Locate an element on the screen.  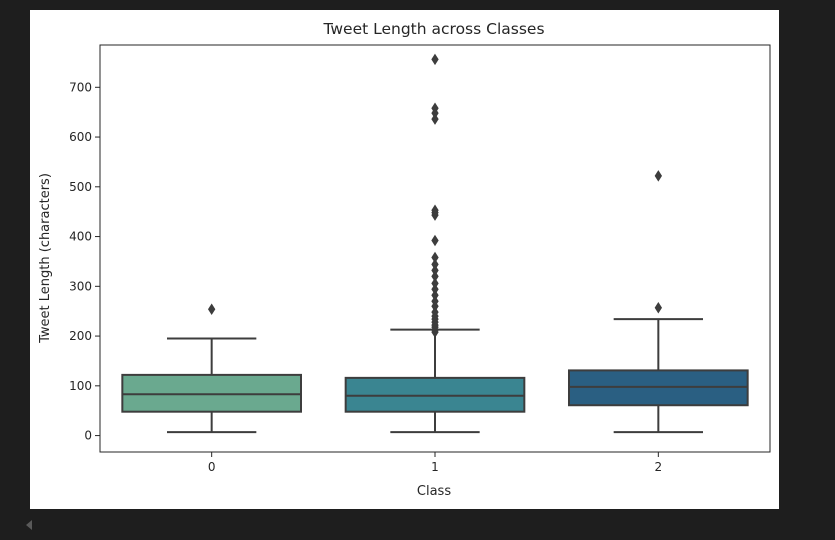
y-axis-label: Tweet Length (characters) is located at coordinates (45, 258).